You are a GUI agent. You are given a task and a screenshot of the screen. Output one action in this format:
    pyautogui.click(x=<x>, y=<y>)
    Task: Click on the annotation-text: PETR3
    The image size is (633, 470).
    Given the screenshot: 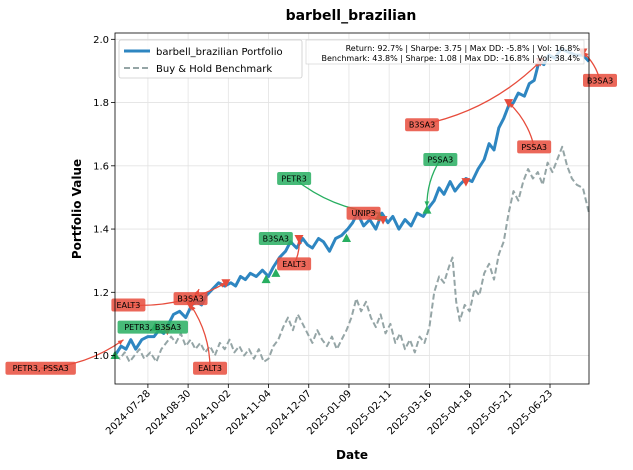 What is the action you would take?
    pyautogui.click(x=293, y=178)
    